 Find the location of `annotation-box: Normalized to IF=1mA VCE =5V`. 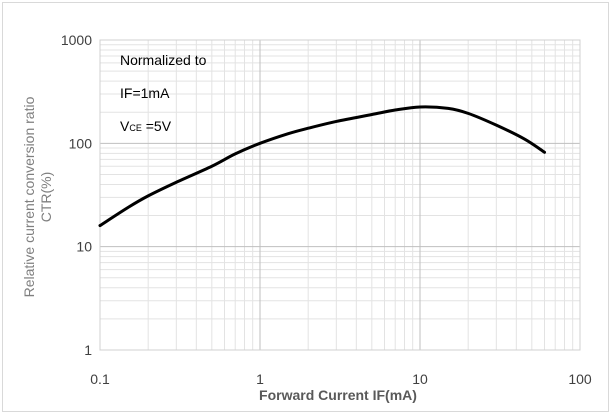

annotation-box: Normalized to IF=1mA VCE =5V is located at coordinates (163, 93).